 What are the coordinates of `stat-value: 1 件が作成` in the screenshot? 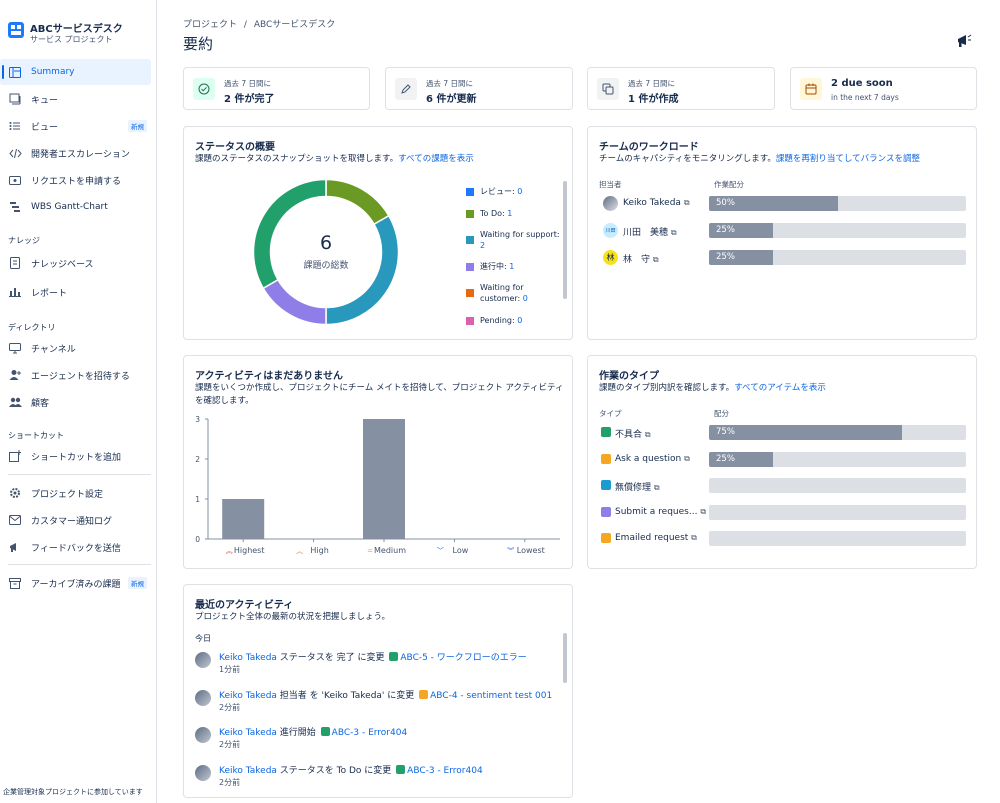 It's located at (653, 99).